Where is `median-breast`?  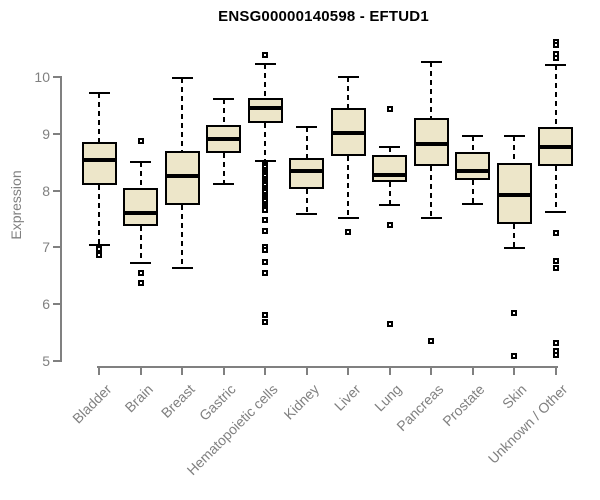
median-breast is located at coordinates (182, 176).